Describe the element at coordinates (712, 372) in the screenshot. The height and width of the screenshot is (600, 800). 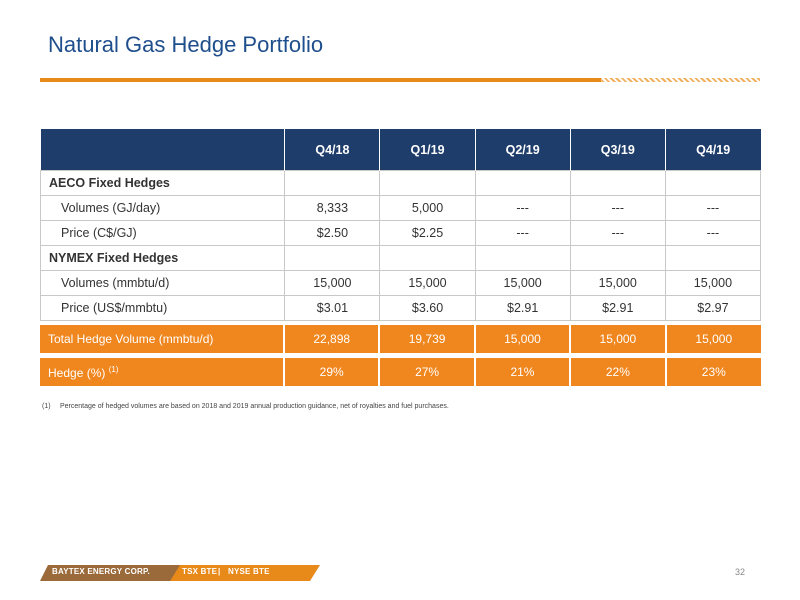
I see `table-cell: 23%` at that location.